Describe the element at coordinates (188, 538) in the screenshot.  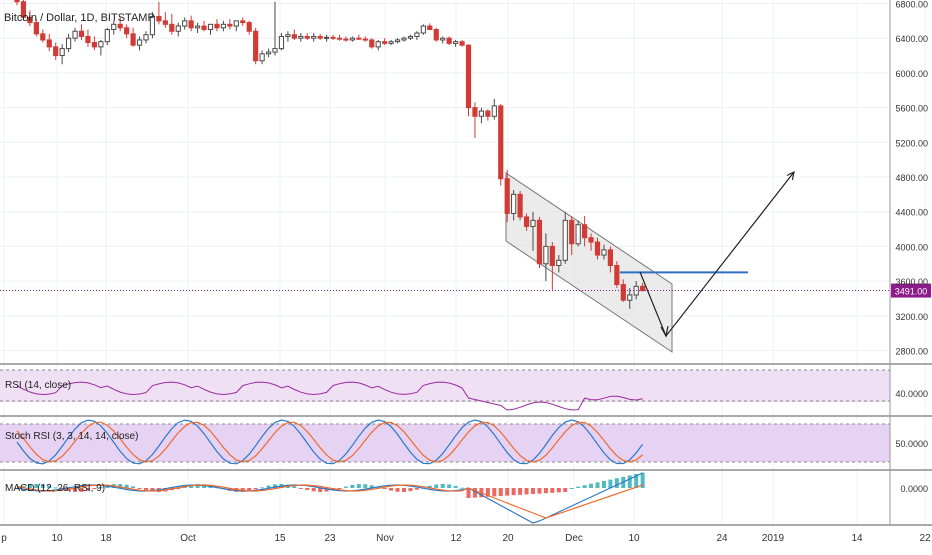
I see `x-tick-label: Oct` at that location.